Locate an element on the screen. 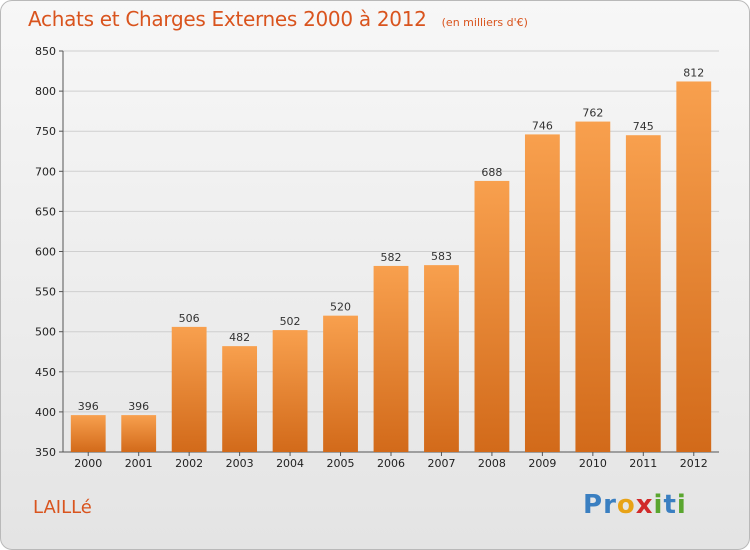 The height and width of the screenshot is (550, 750). bar-2002 is located at coordinates (189, 389).